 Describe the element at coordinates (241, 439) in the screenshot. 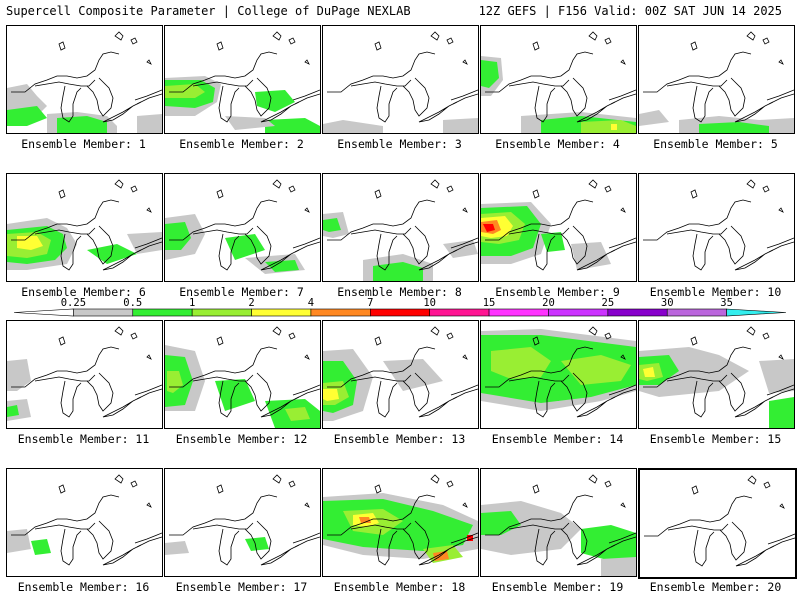

I see `ensemble-member-caption: Ensemble Member: 12` at that location.